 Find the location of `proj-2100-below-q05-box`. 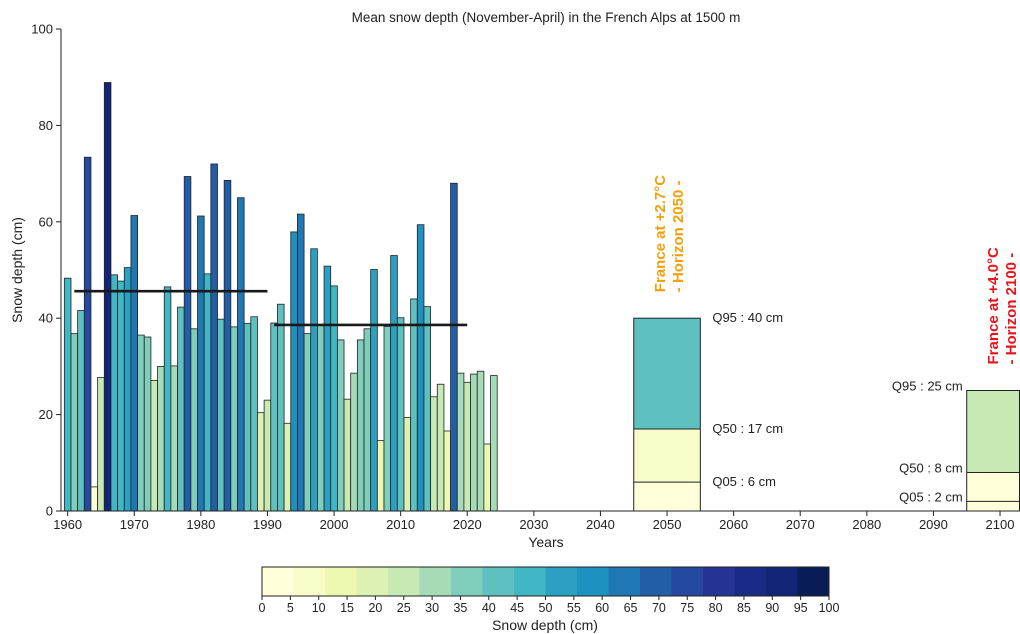

proj-2100-below-q05-box is located at coordinates (993, 506).